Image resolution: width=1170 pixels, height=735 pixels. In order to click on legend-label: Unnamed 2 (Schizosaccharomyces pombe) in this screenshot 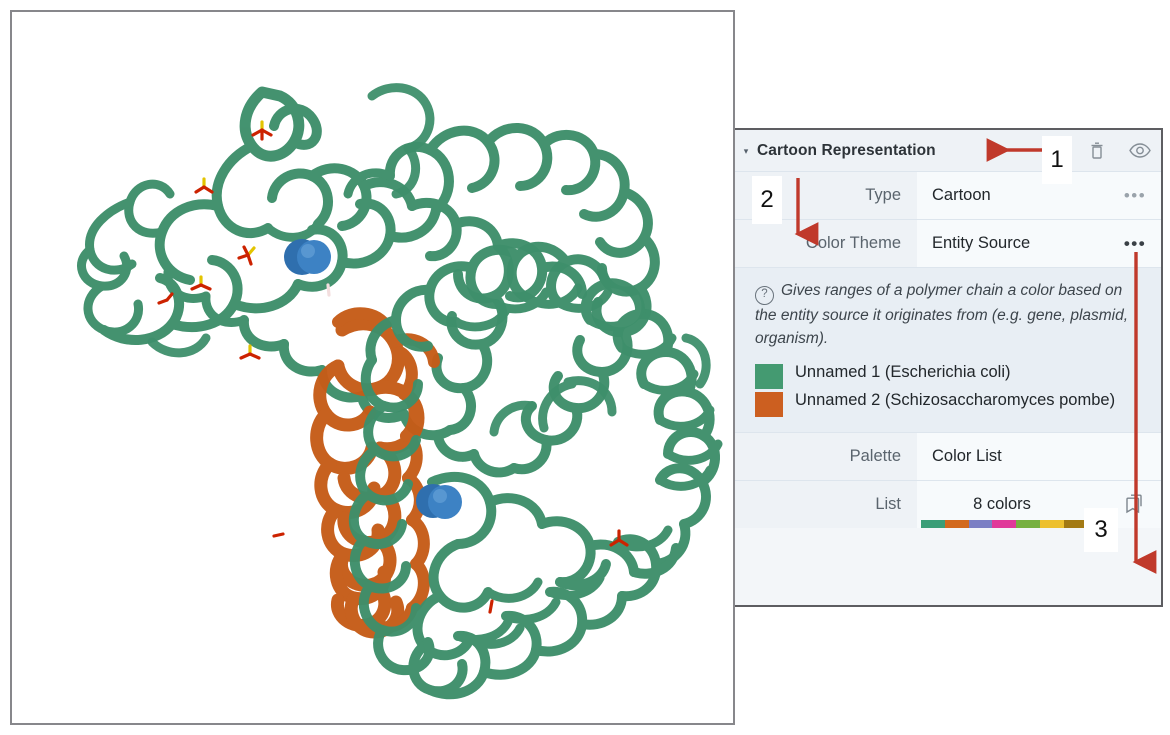, I will do `click(955, 399)`.